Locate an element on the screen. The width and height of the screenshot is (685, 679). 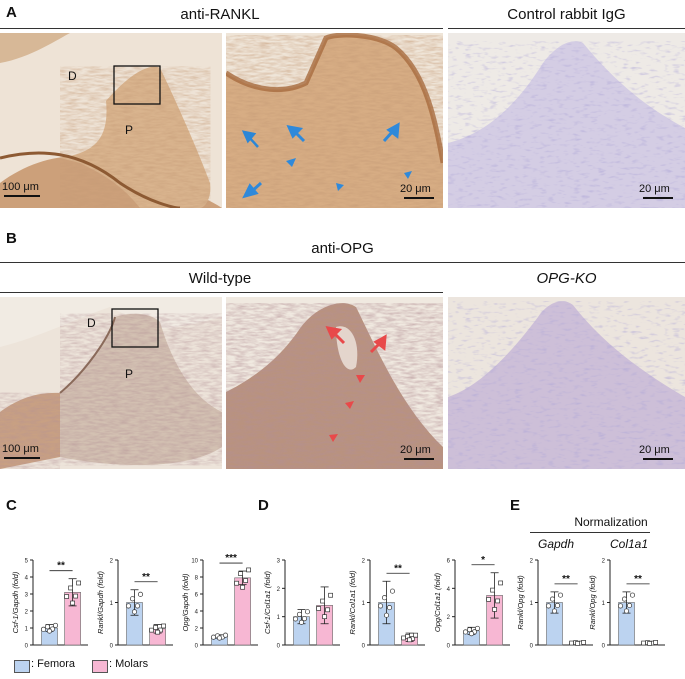
significance-label: * is located at coordinates (483, 560).